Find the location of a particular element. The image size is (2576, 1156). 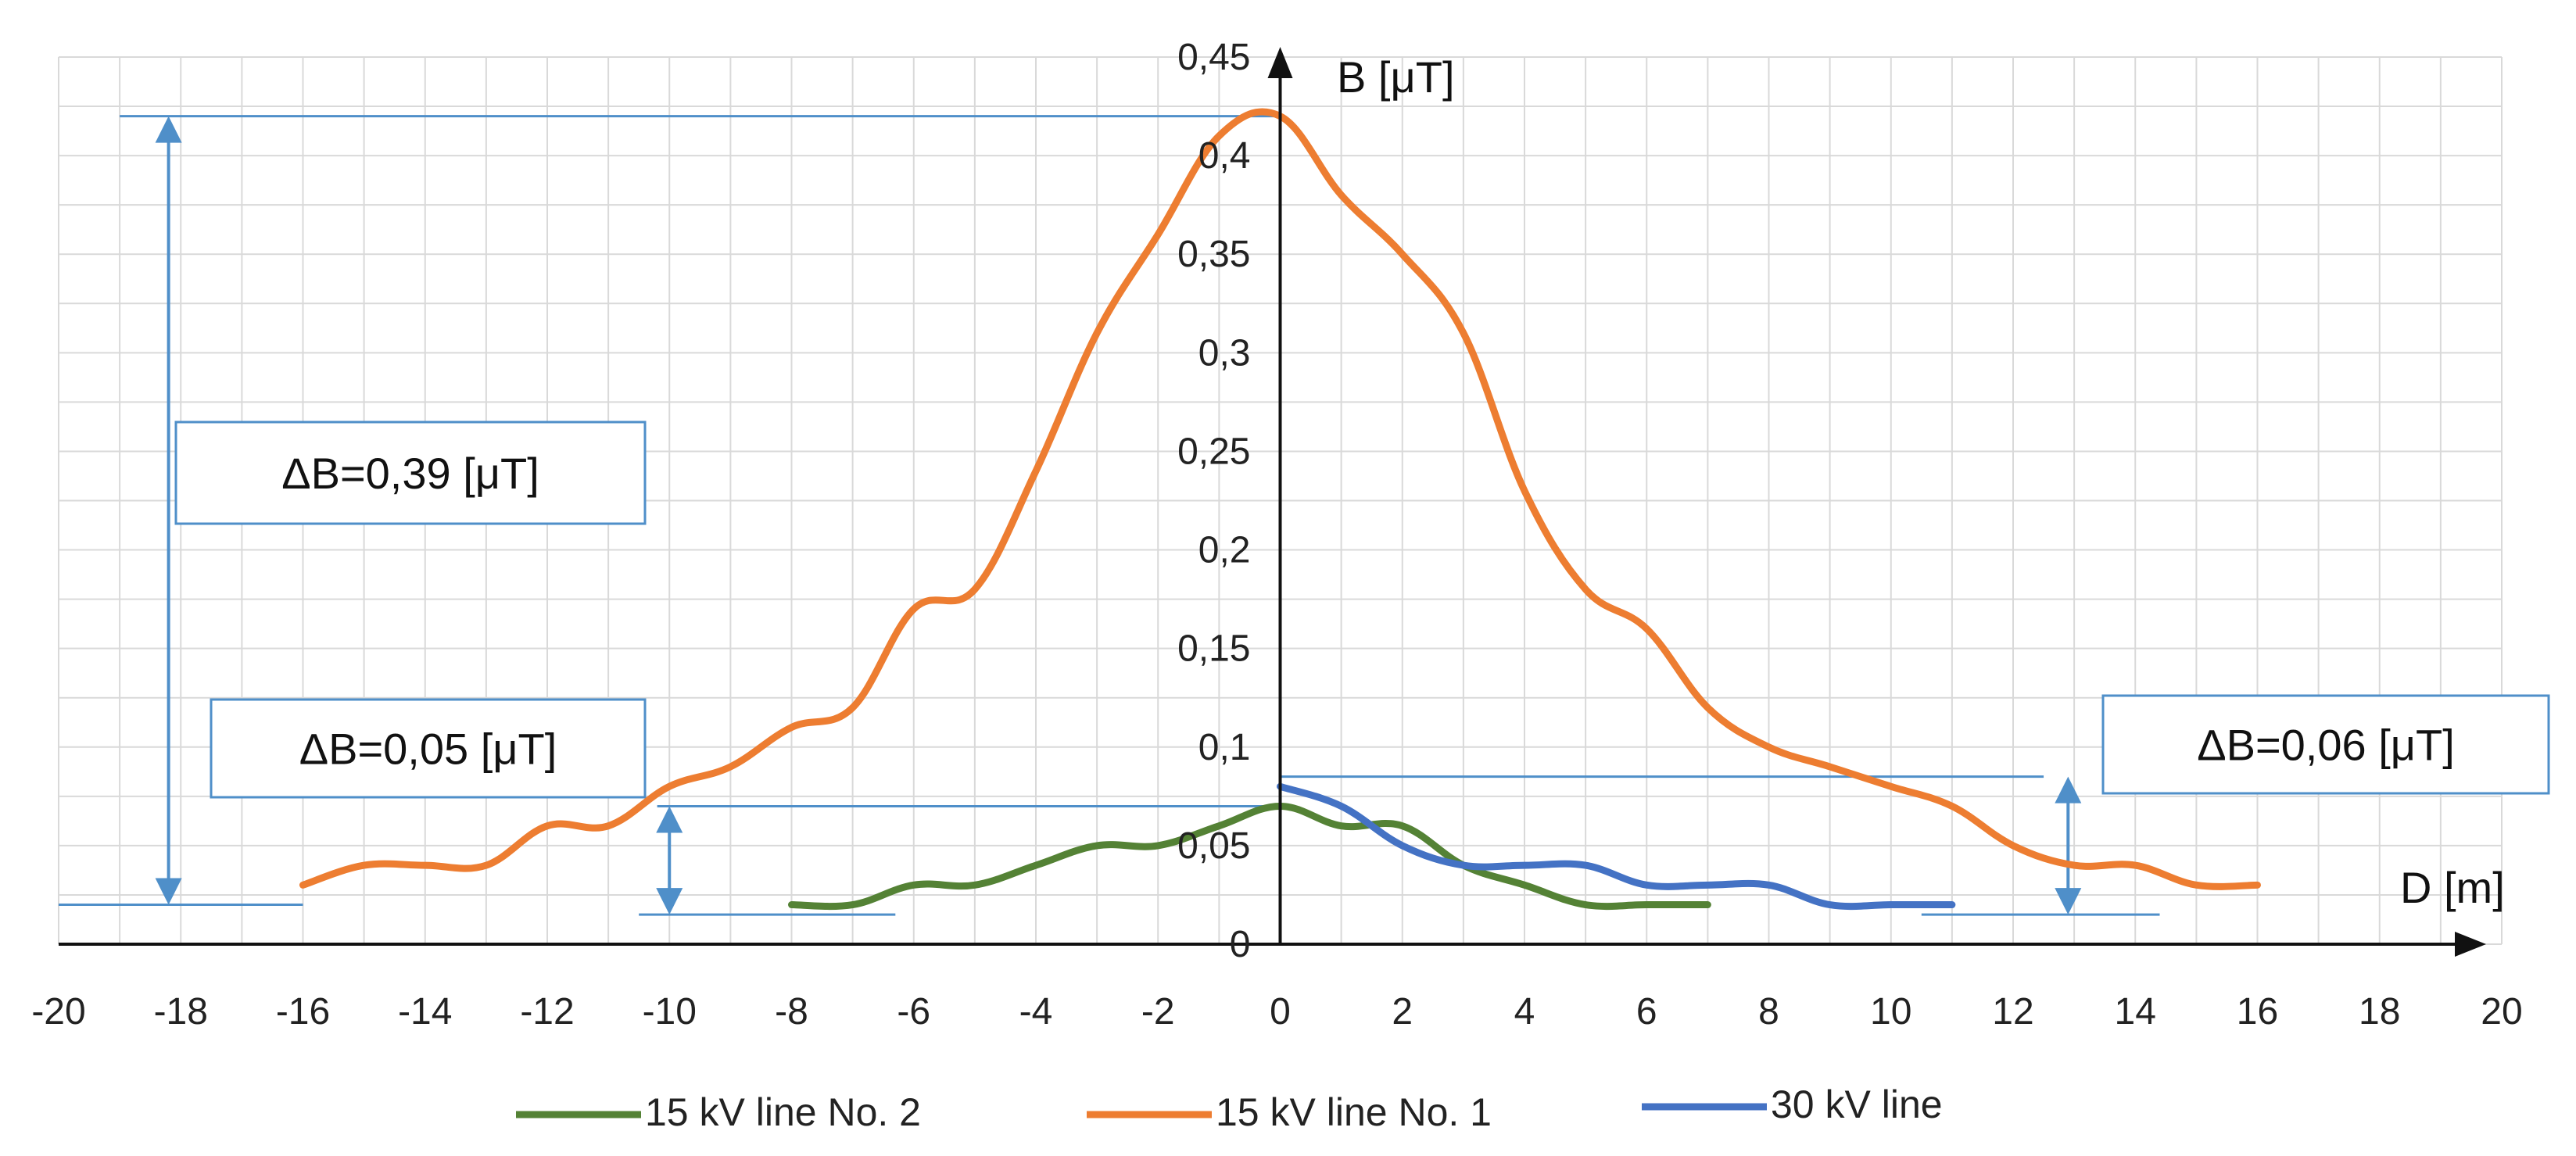

x-tick-label: 4 is located at coordinates (1524, 1012).